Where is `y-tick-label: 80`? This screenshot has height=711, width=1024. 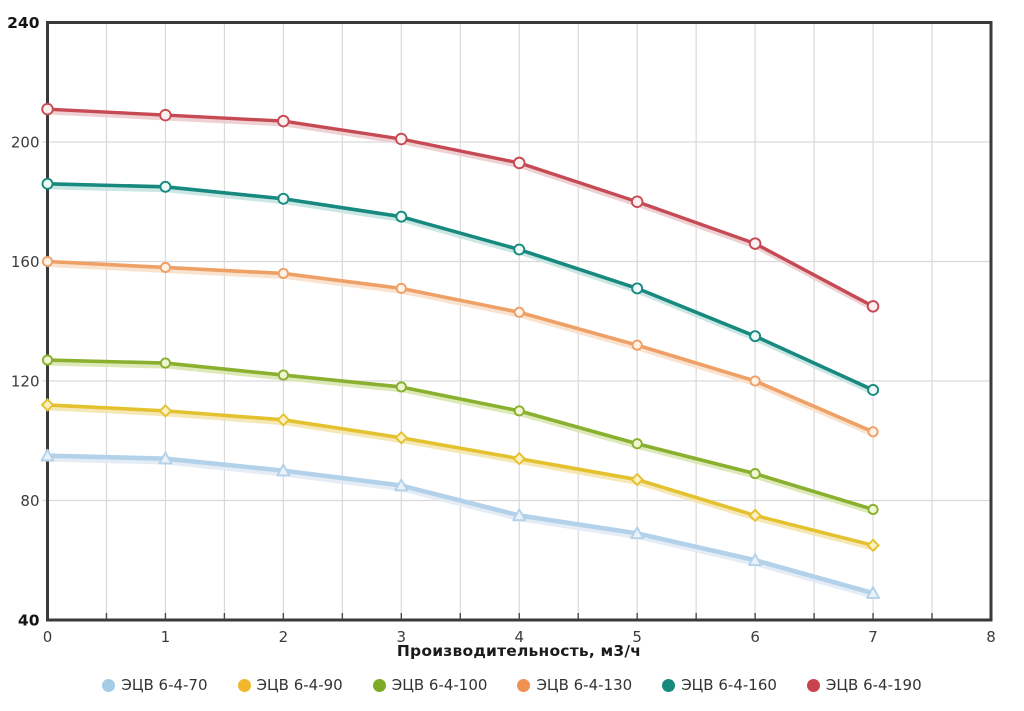
y-tick-label: 80 is located at coordinates (29, 501).